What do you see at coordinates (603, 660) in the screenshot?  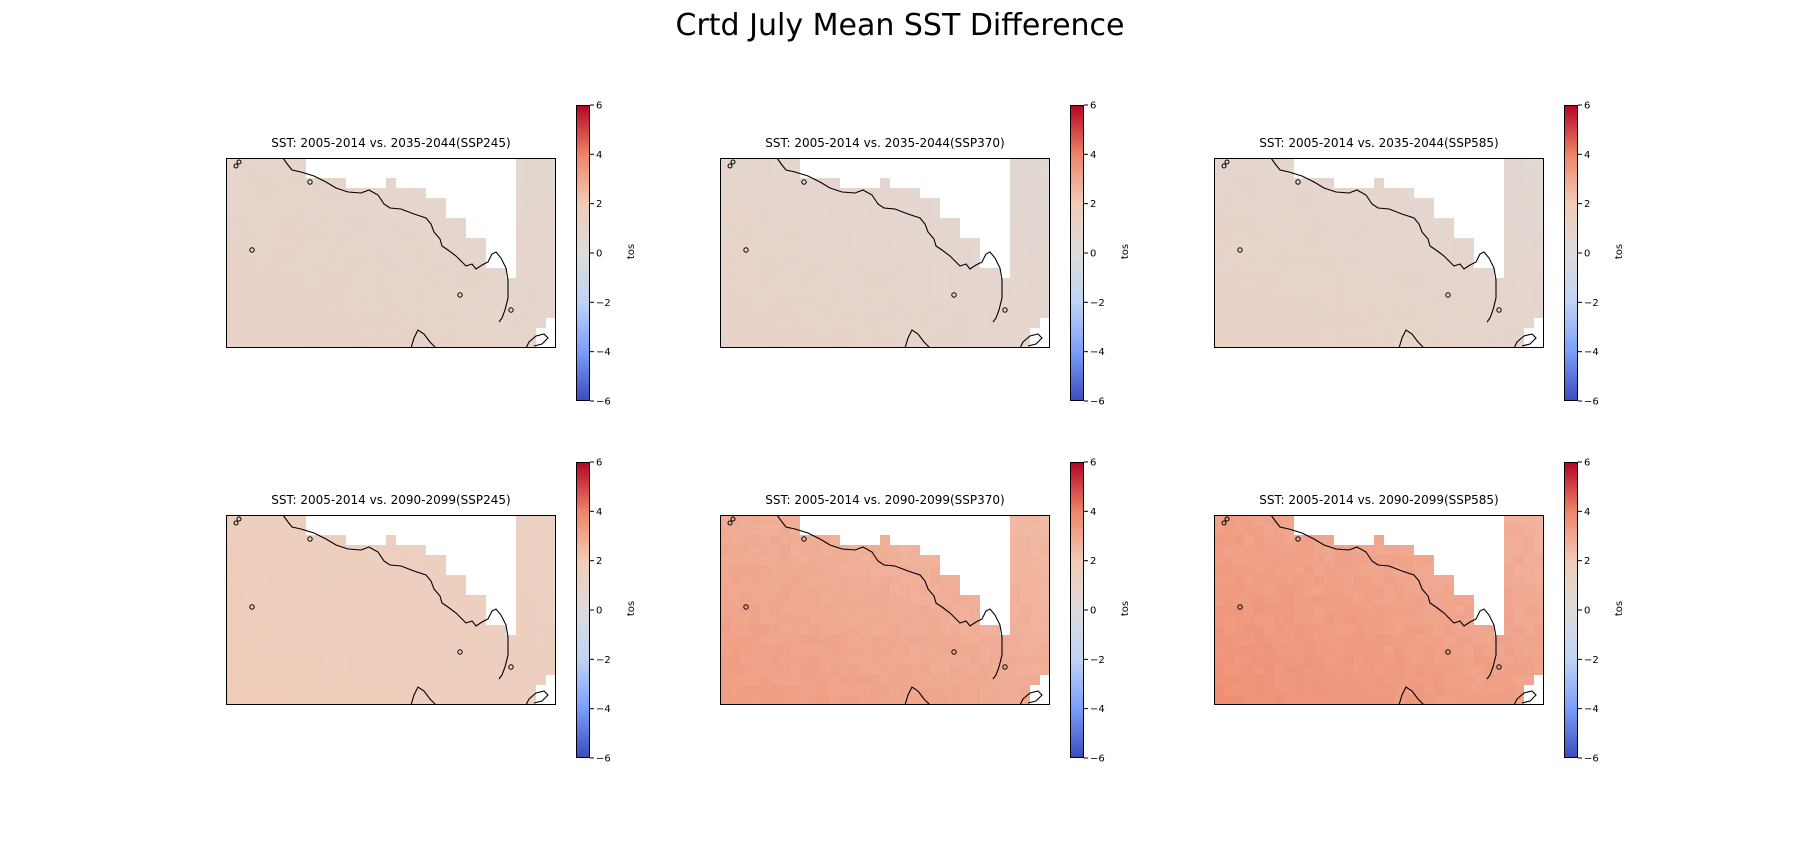 I see `colorbar-tick-label: −2` at bounding box center [603, 660].